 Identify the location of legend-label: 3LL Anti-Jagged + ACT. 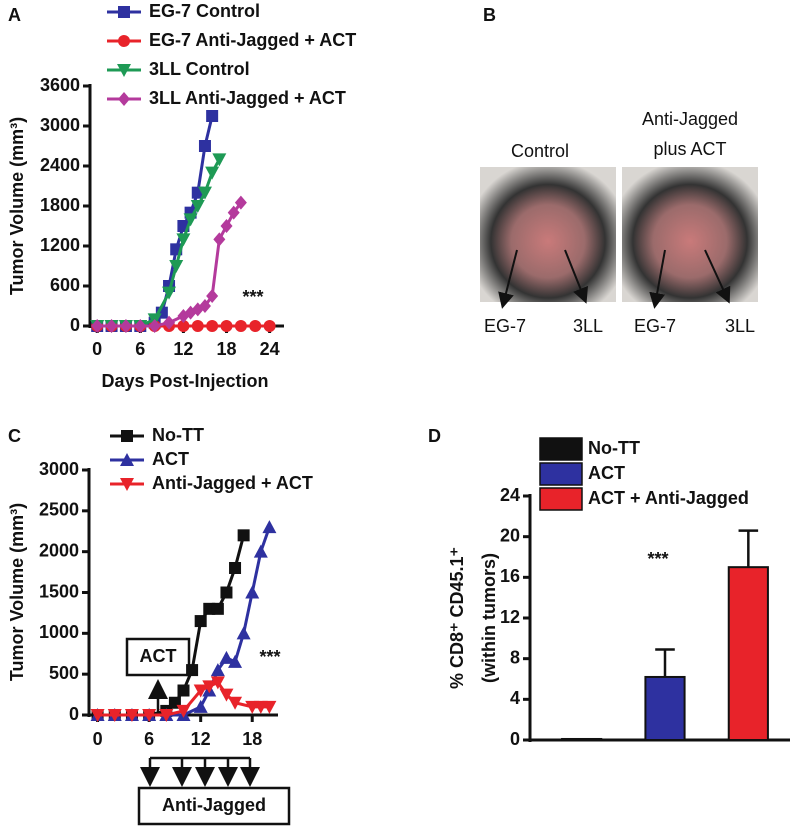
(247, 98).